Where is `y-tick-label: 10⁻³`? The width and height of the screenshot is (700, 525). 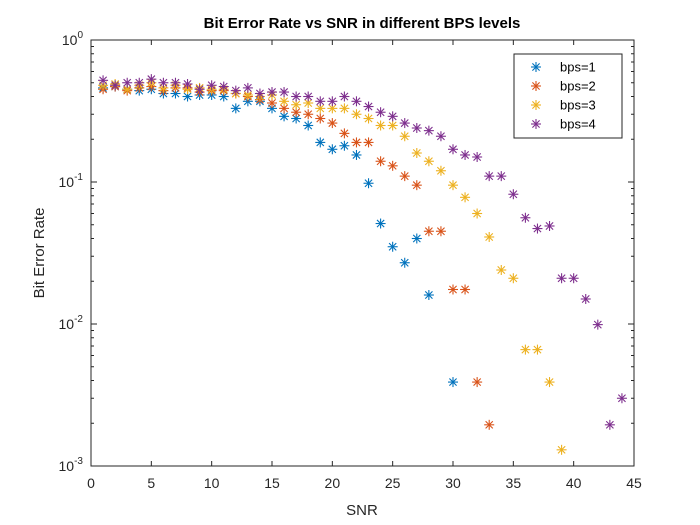 y-tick-label: 10⁻³ is located at coordinates (71, 465).